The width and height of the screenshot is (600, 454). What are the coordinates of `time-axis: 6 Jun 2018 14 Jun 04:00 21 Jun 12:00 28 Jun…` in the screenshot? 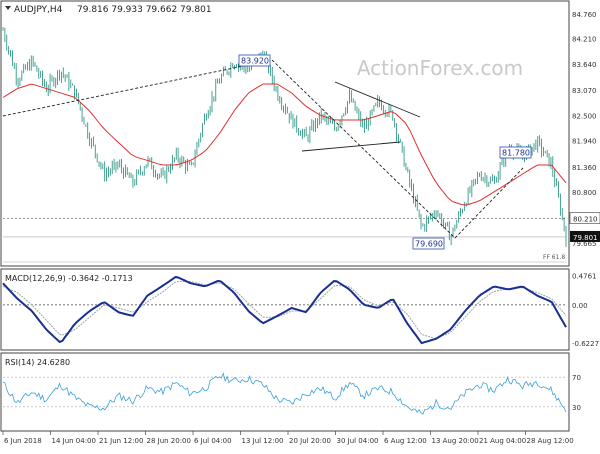 It's located at (288, 438).